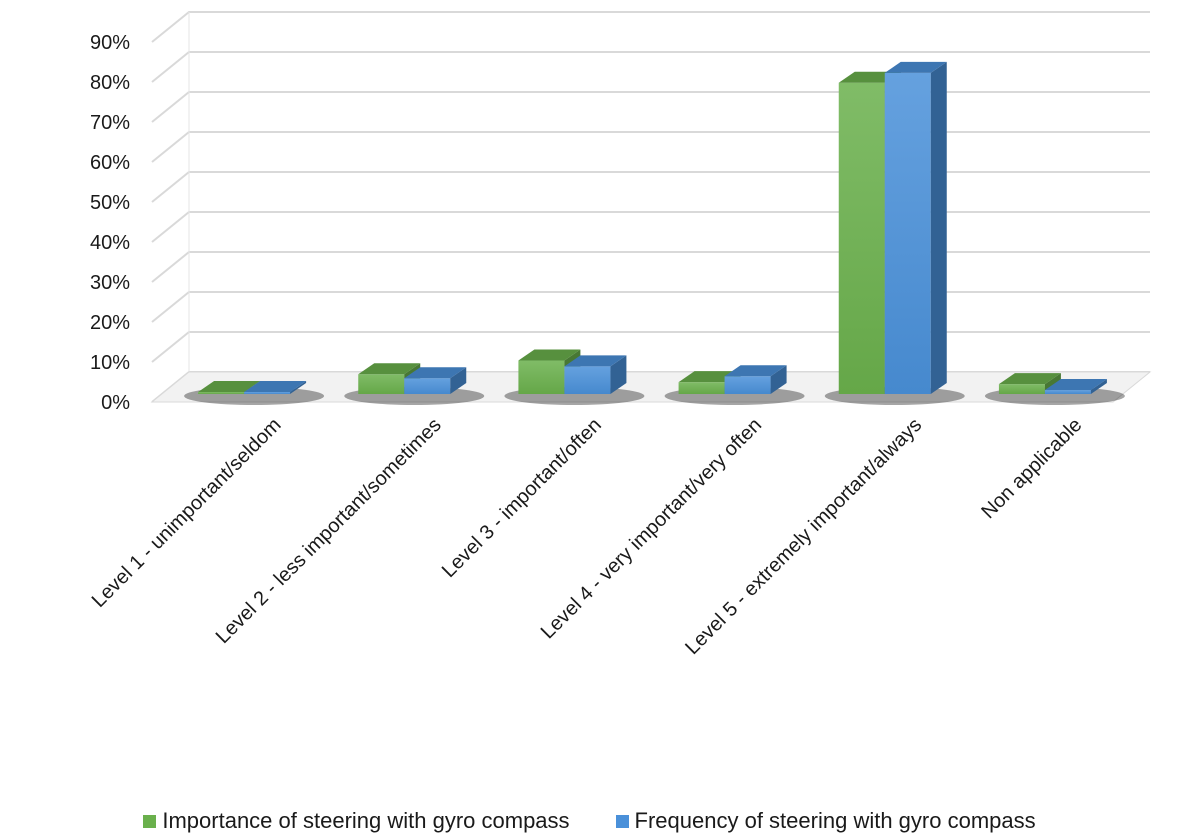 The width and height of the screenshot is (1179, 839). Describe the element at coordinates (110, 203) in the screenshot. I see `y-tick-label: 50%` at that location.